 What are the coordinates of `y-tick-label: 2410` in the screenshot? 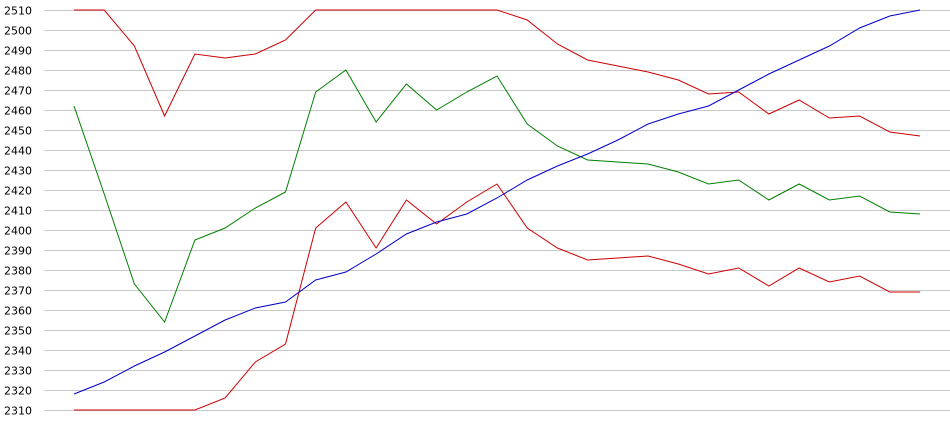 It's located at (18, 211).